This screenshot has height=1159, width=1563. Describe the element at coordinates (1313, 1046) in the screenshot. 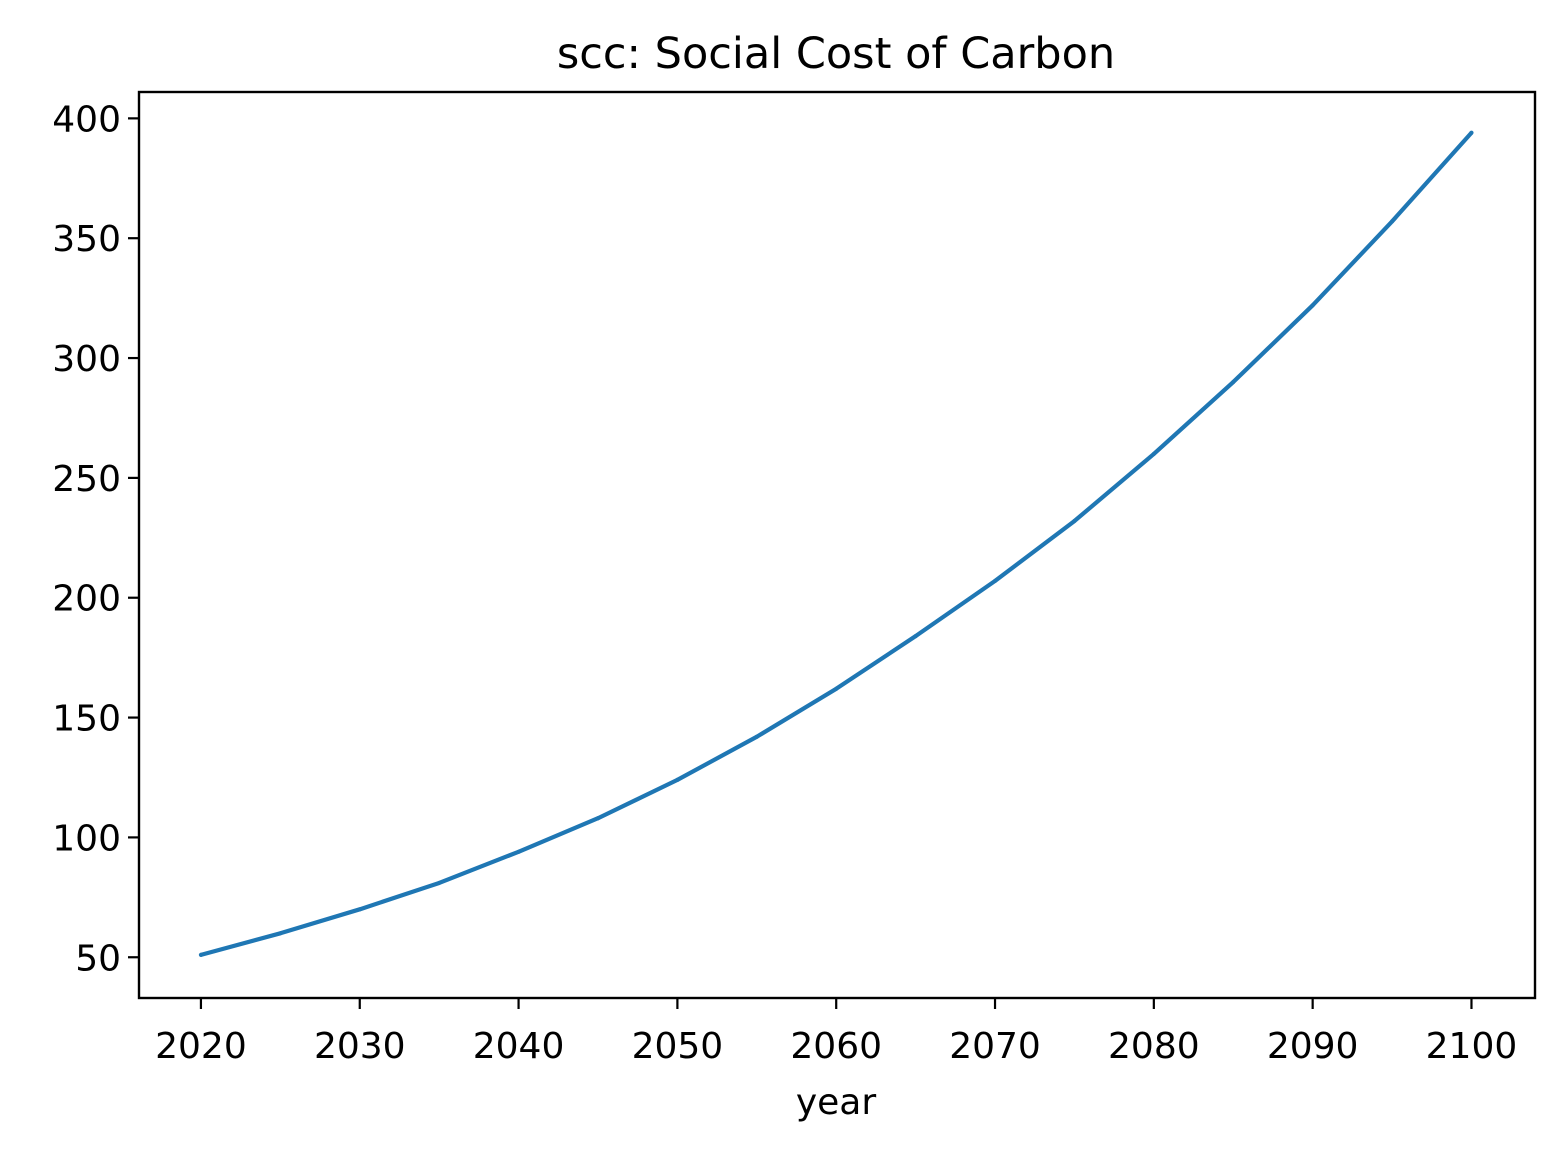

I see `x-tick-label: 2090` at that location.